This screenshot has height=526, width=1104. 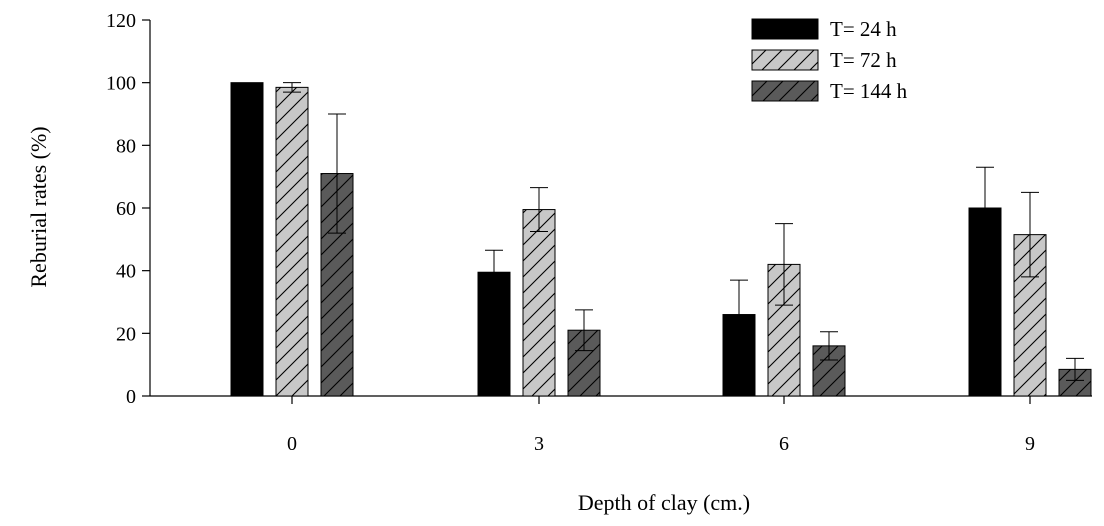 I want to click on y-axis: 0 20 40 60 80 100 120, so click(x=128, y=209).